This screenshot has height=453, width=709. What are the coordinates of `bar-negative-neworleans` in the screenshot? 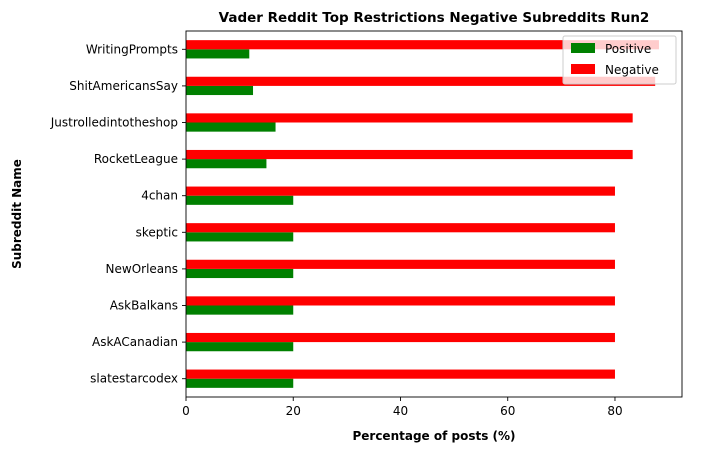 It's located at (400, 264).